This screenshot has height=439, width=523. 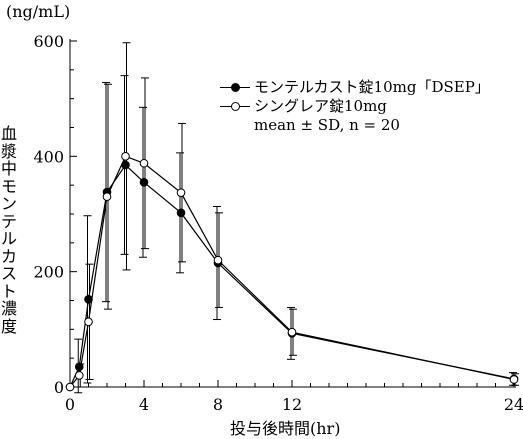 What do you see at coordinates (218, 404) in the screenshot?
I see `x-tick-label: 8` at bounding box center [218, 404].